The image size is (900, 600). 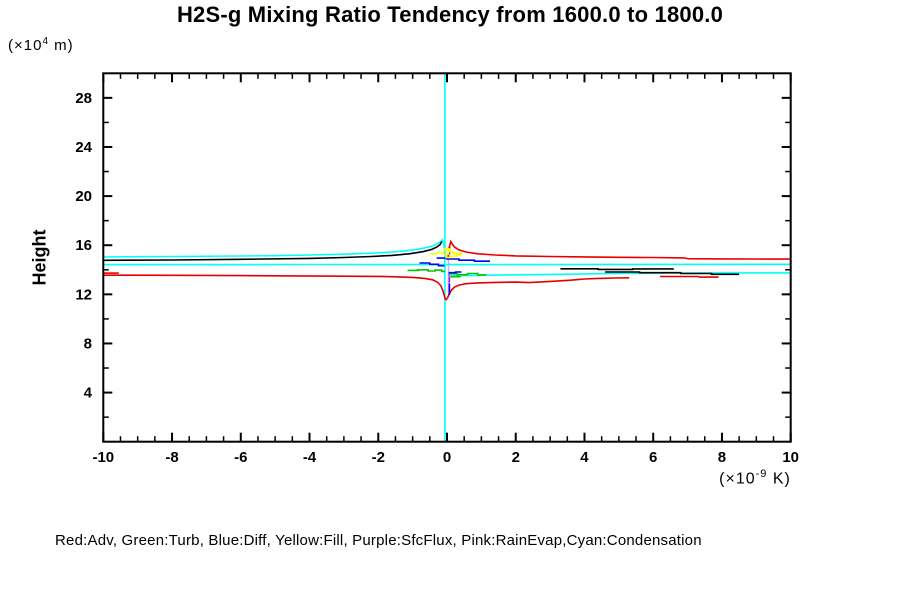 I want to click on contour-turb-left-zigzag, so click(x=426, y=270).